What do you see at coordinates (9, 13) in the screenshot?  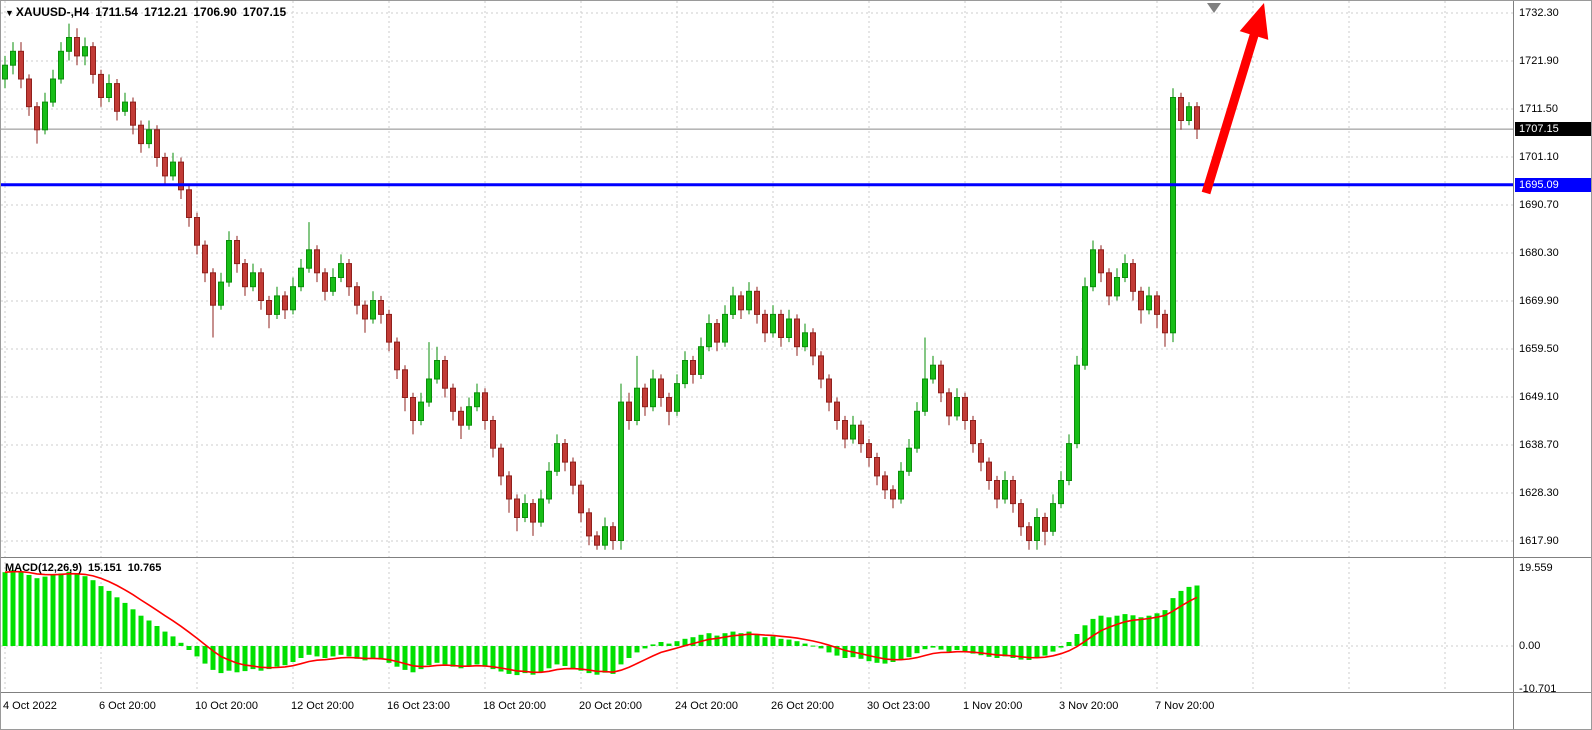 I see `symbol-dropdown-icon: ▼` at bounding box center [9, 13].